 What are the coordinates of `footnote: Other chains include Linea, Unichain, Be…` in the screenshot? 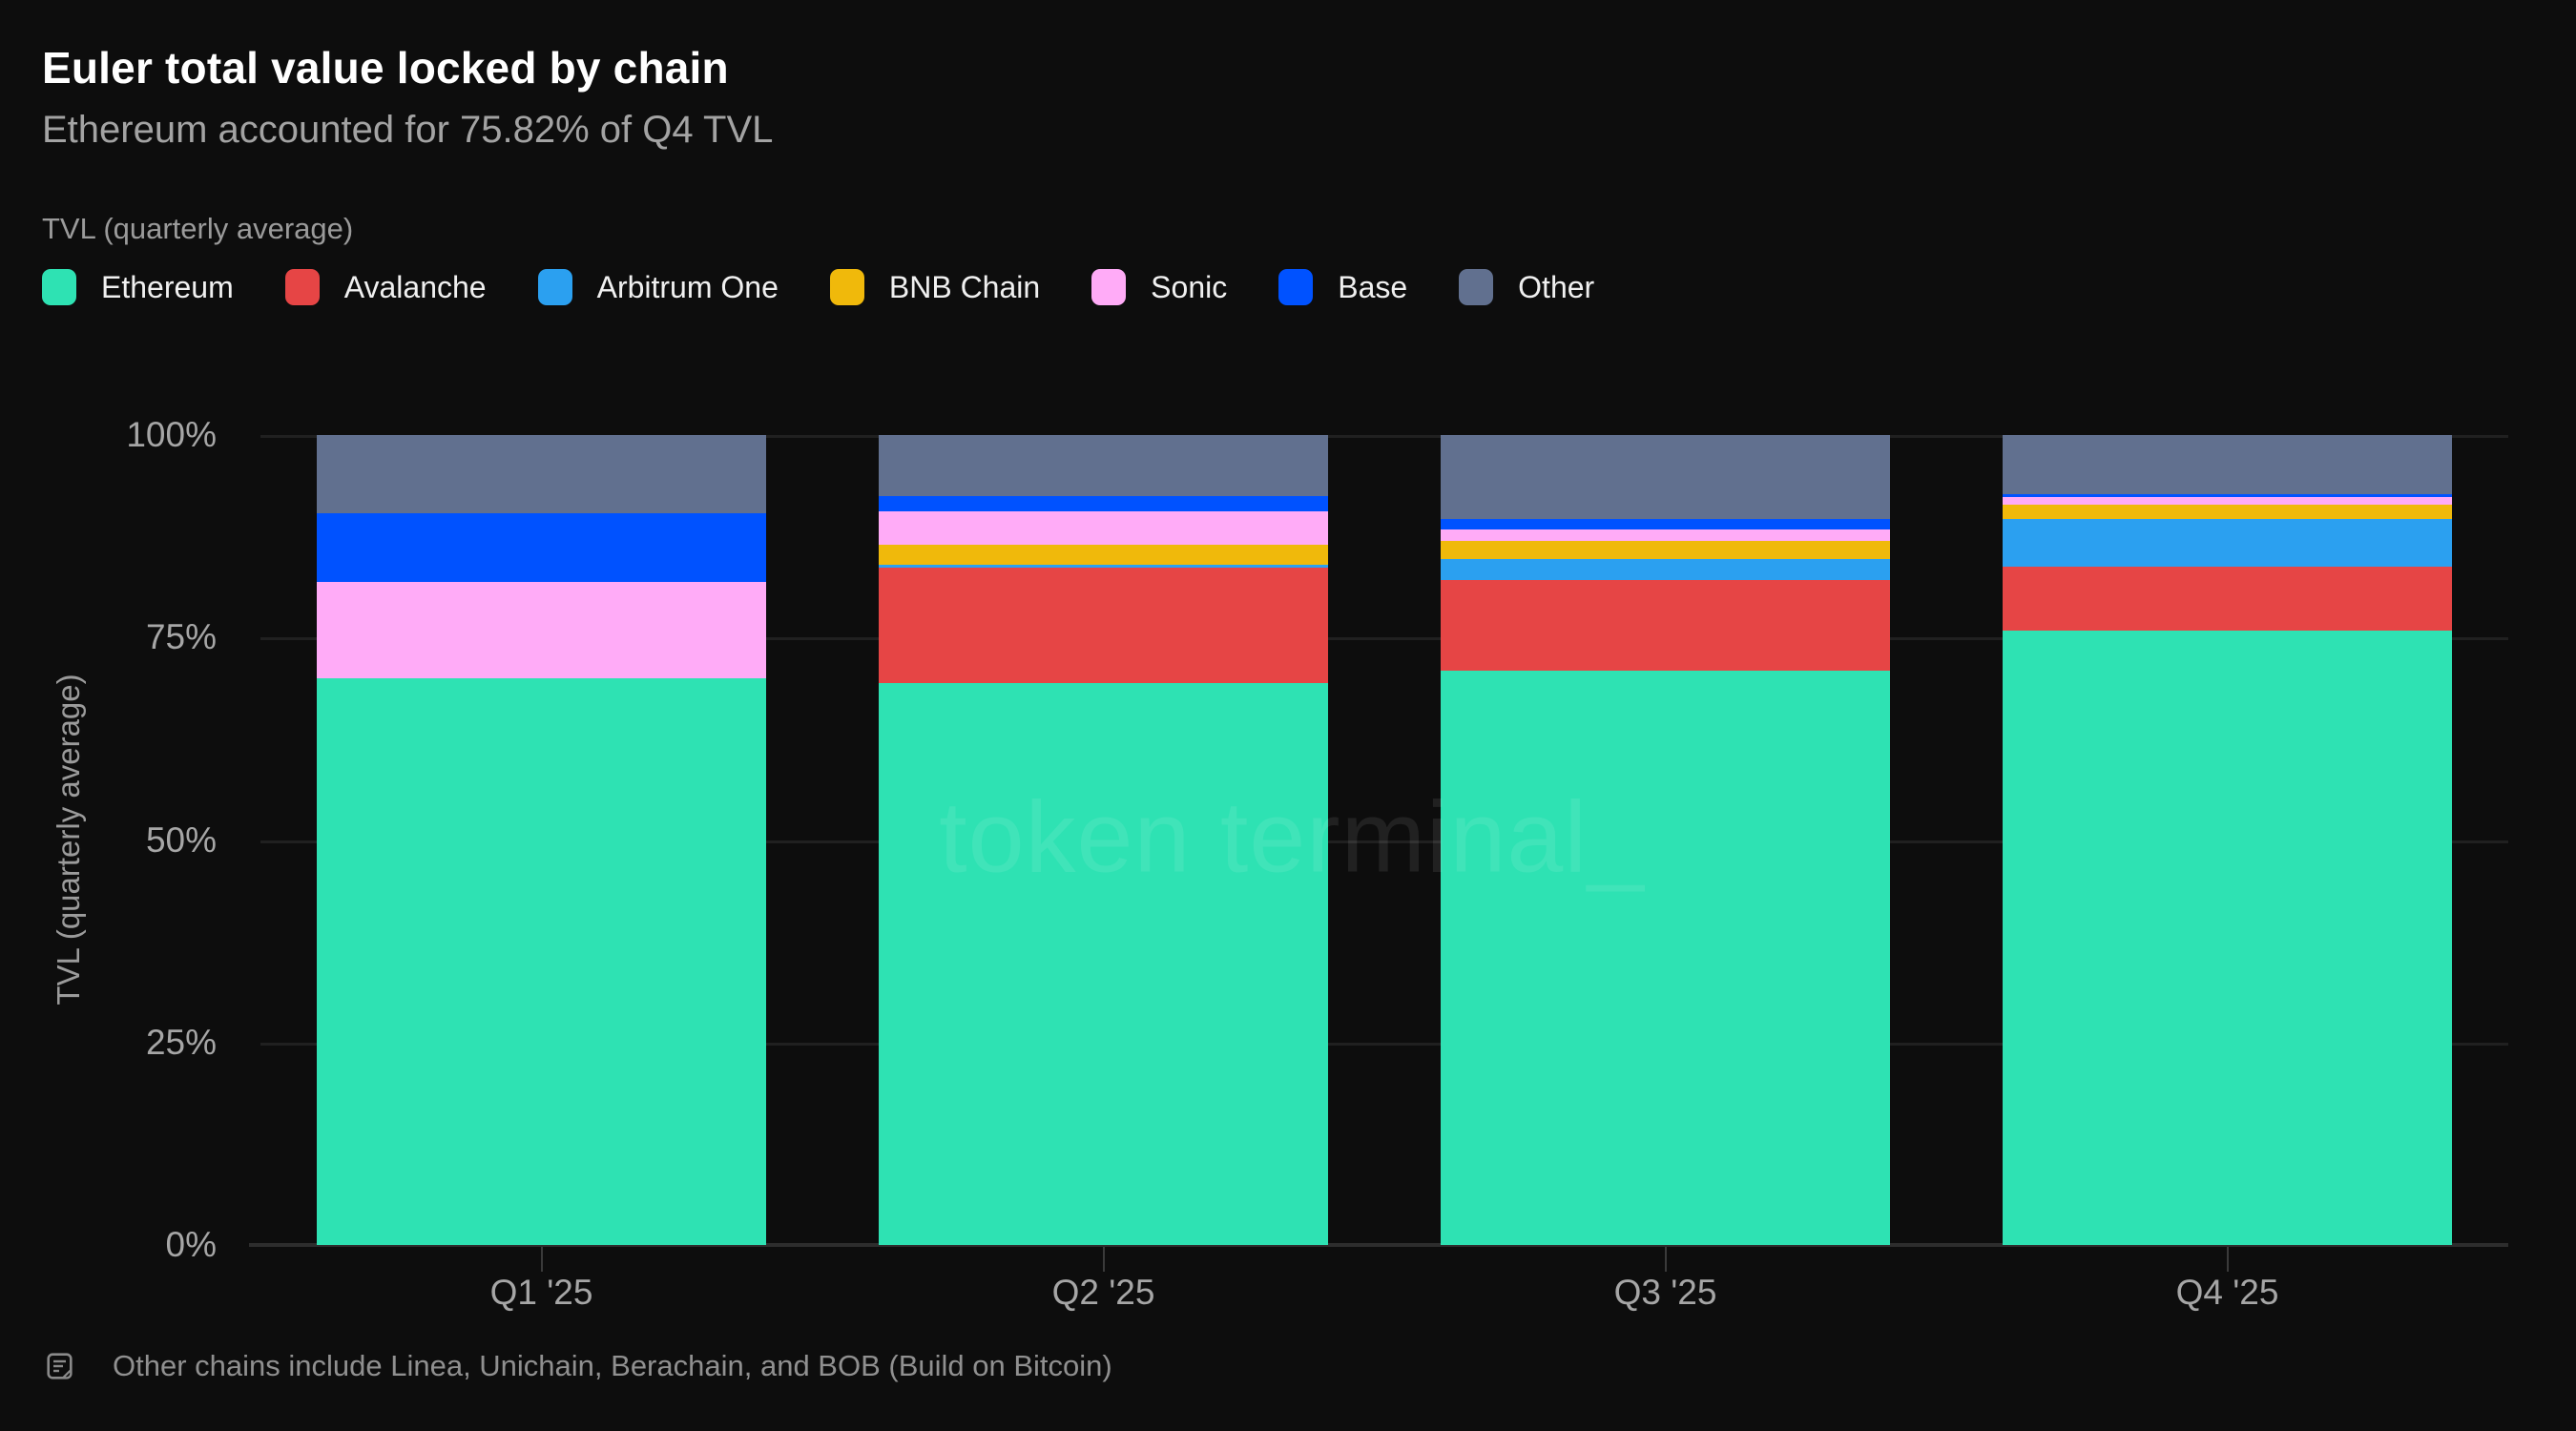 It's located at (579, 1366).